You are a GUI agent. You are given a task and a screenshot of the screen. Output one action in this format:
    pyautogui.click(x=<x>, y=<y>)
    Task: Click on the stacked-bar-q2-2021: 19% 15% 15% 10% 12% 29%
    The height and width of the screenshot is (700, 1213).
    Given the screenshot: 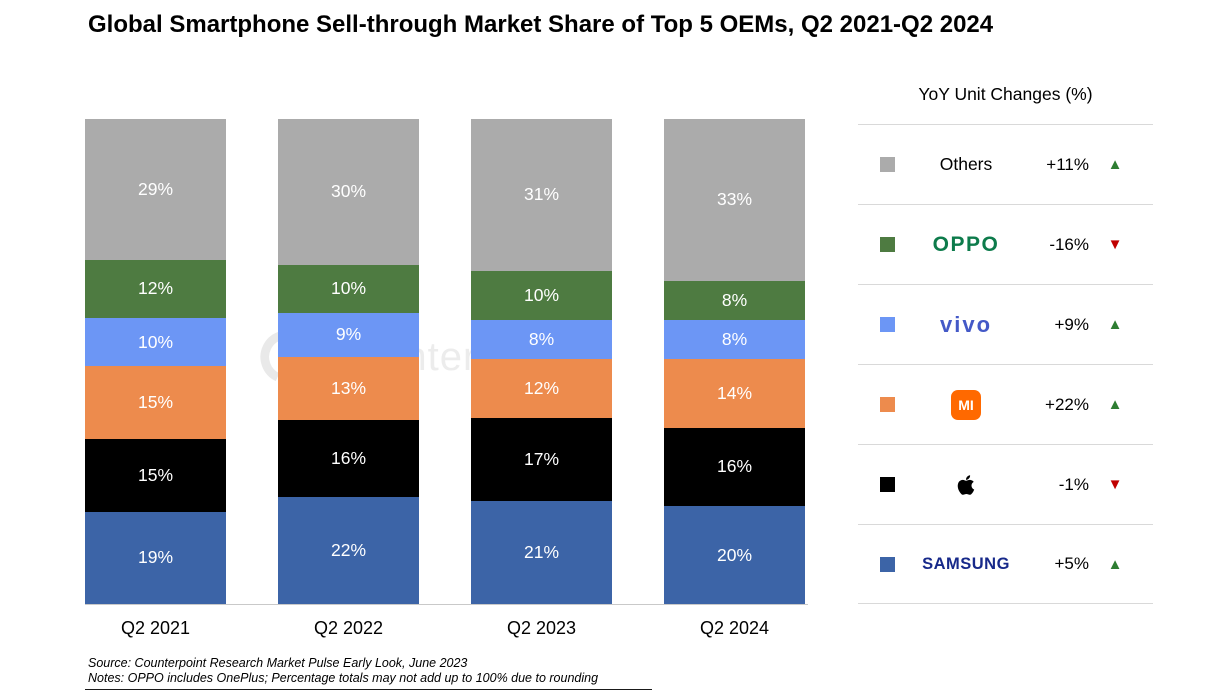 What is the action you would take?
    pyautogui.click(x=155, y=361)
    